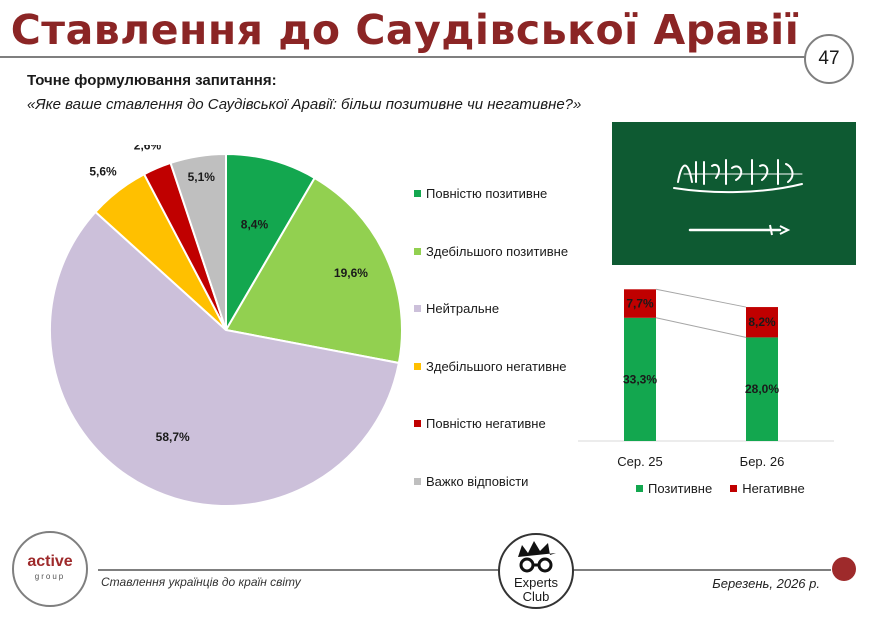 The image size is (890, 617). I want to click on bar-legend-item-negative: Негативне, so click(767, 488).